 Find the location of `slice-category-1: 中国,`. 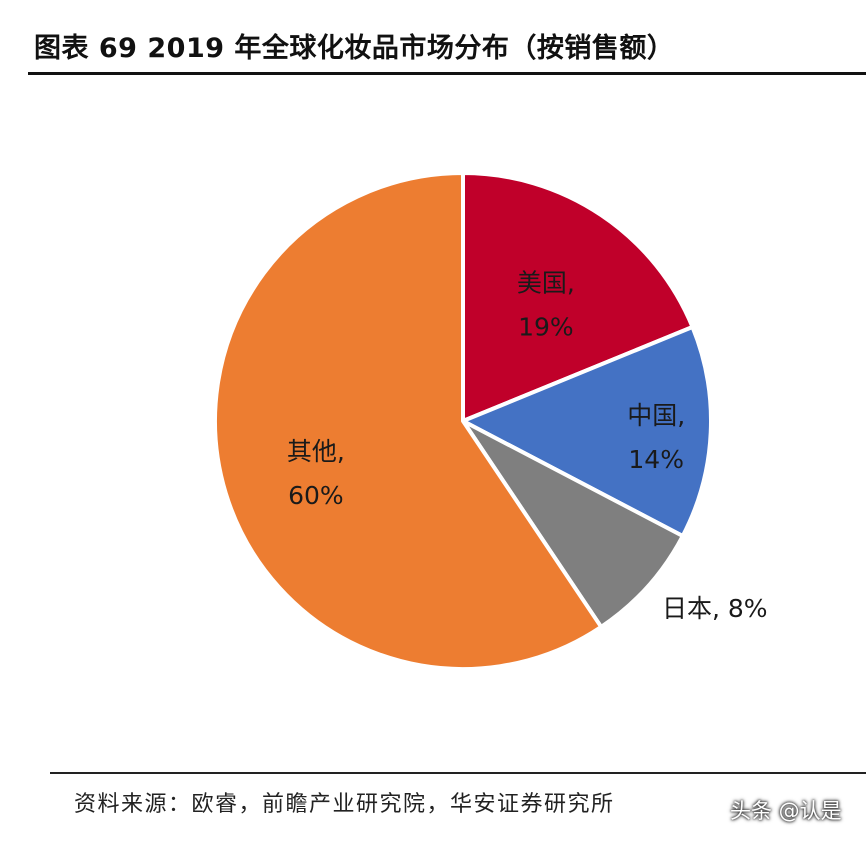

slice-category-1: 中国, is located at coordinates (656, 415).